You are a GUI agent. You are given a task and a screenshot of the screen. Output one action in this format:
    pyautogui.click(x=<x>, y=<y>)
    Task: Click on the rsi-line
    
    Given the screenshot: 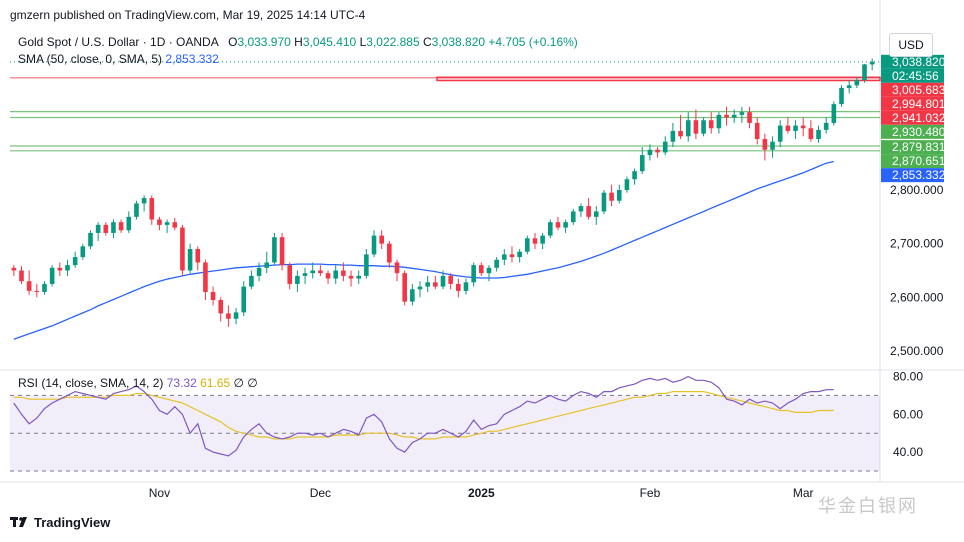 What is the action you would take?
    pyautogui.click(x=423, y=416)
    